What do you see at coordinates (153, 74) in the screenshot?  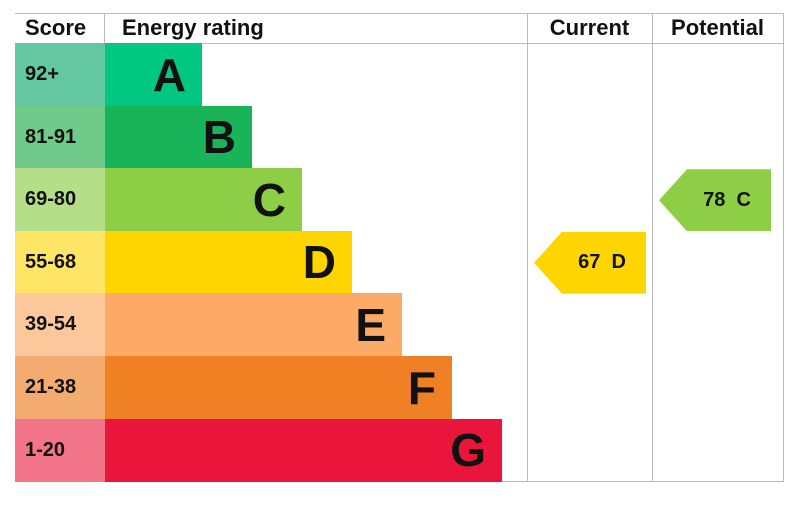 I see `rating-bar-A: A` at bounding box center [153, 74].